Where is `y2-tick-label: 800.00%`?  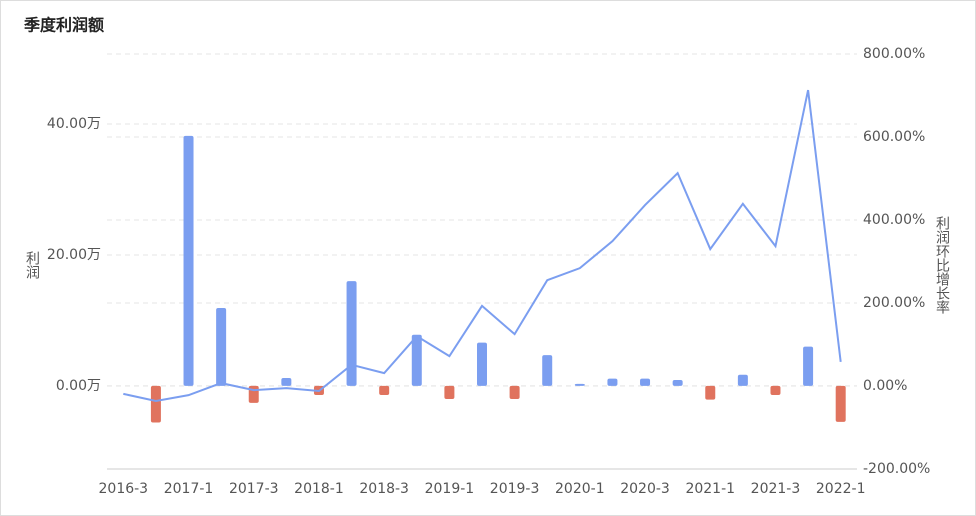 y2-tick-label: 800.00% is located at coordinates (894, 54).